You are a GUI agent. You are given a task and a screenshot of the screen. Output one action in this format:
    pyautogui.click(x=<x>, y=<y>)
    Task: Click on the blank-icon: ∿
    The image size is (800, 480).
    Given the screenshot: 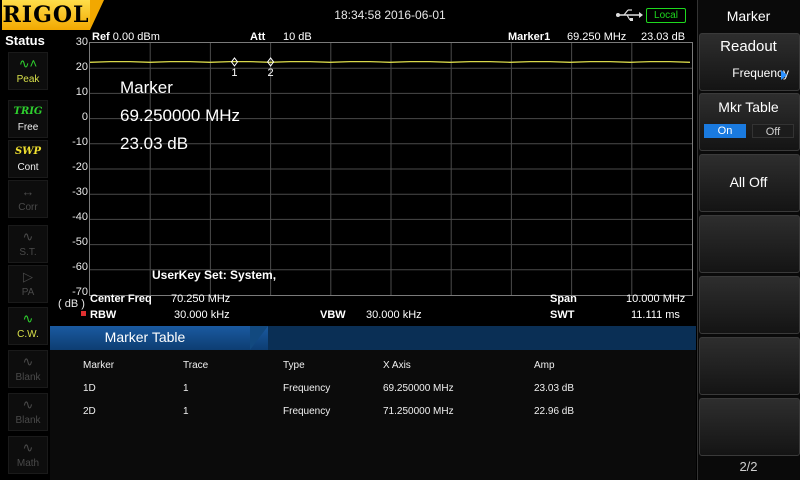 What is the action you would take?
    pyautogui.click(x=28, y=361)
    